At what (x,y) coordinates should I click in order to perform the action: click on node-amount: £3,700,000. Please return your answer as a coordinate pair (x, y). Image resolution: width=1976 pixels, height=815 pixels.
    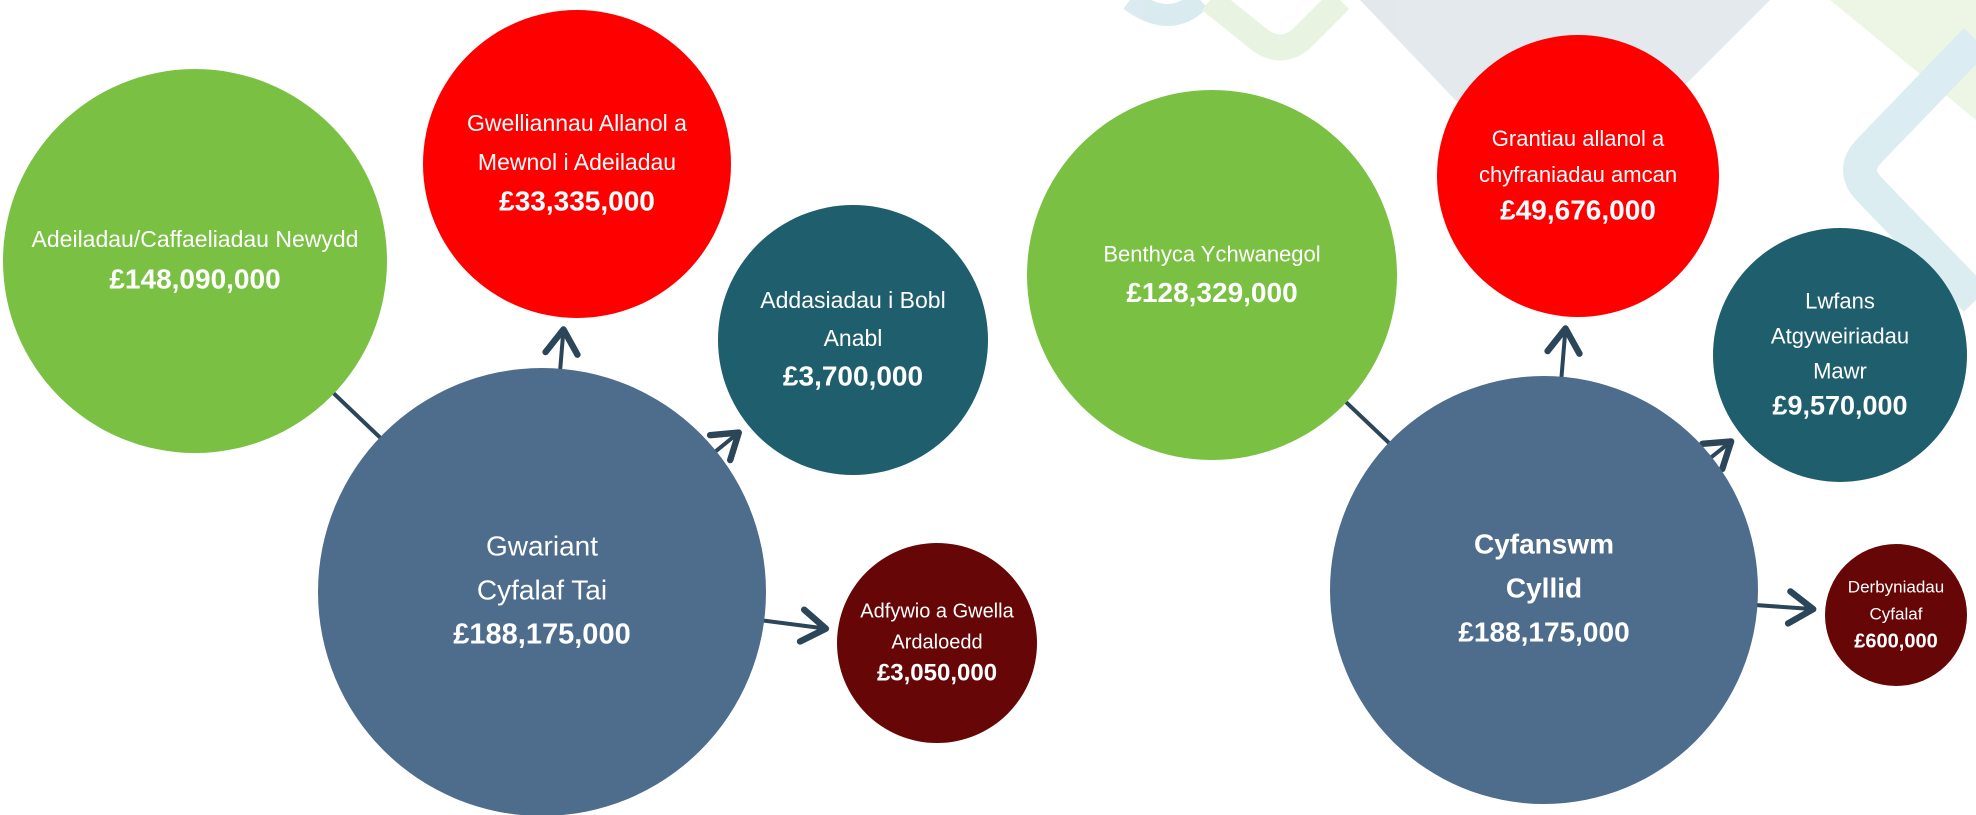
    Looking at the image, I should click on (853, 375).